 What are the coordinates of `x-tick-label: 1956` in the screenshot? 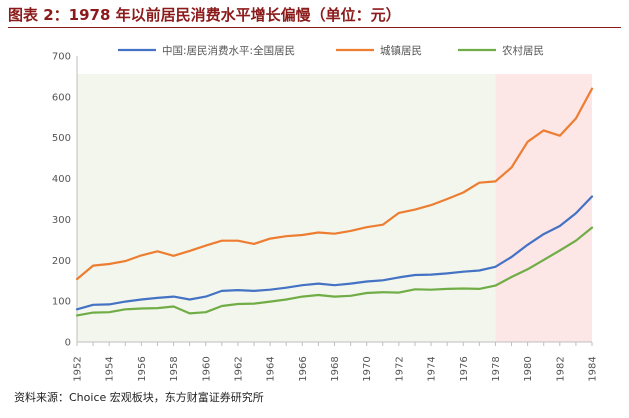 It's located at (142, 368).